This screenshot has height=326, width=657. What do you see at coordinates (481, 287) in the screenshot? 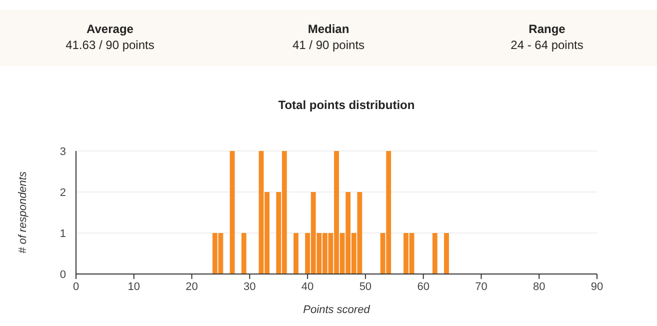
I see `x-tick-label: 70` at bounding box center [481, 287].